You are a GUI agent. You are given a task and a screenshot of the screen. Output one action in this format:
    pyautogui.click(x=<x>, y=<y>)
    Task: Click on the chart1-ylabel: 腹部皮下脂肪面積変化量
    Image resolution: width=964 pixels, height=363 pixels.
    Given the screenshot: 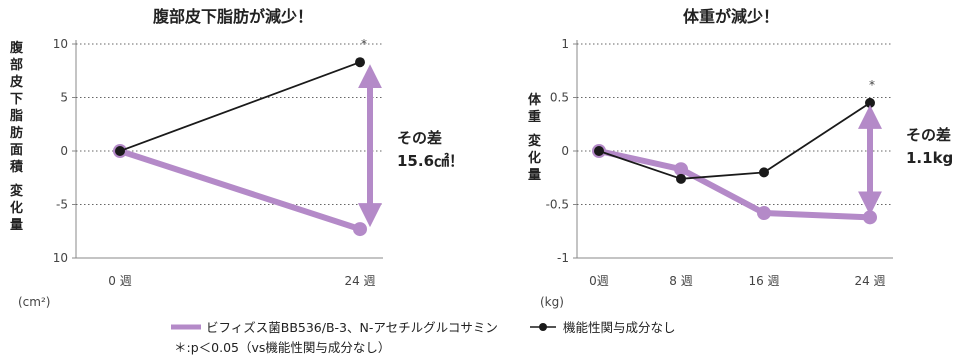 What is the action you would take?
    pyautogui.click(x=16, y=136)
    